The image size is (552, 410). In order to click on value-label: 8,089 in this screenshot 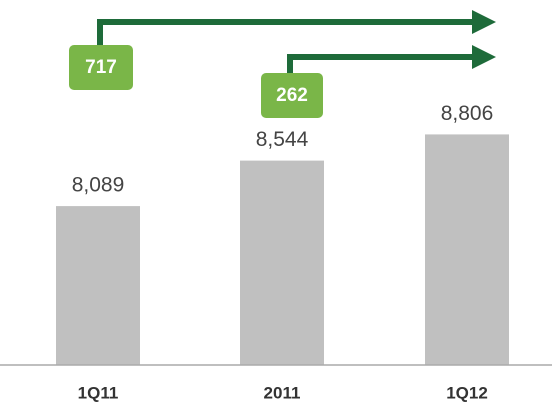, I will do `click(98, 185)`.